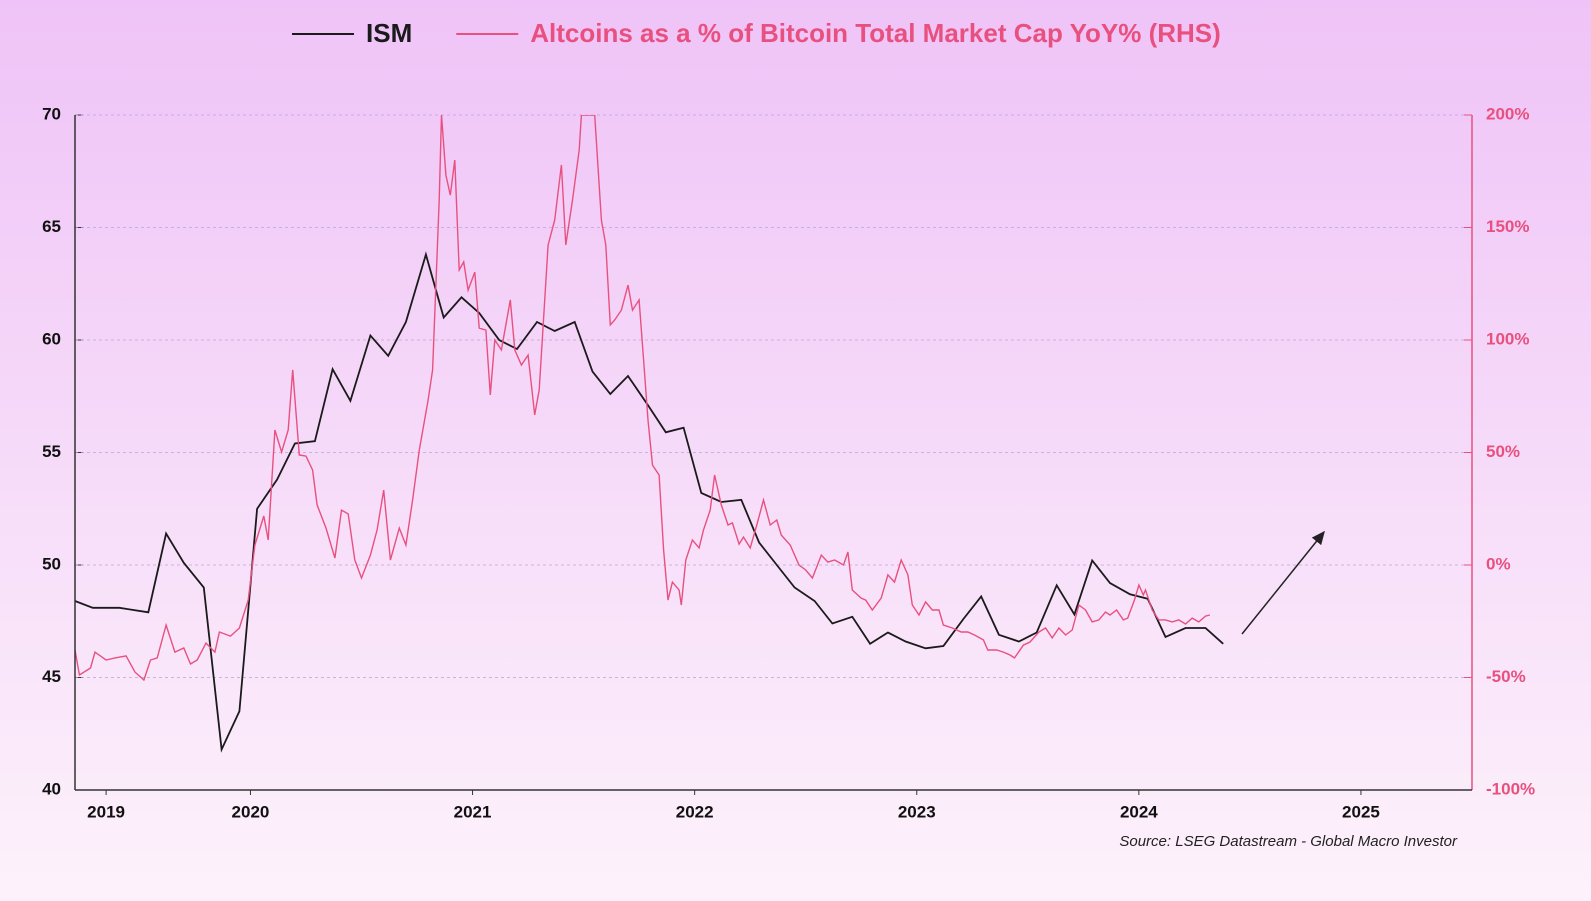 The image size is (1591, 901). What do you see at coordinates (695, 811) in the screenshot?
I see `x-tick-label: 2022` at bounding box center [695, 811].